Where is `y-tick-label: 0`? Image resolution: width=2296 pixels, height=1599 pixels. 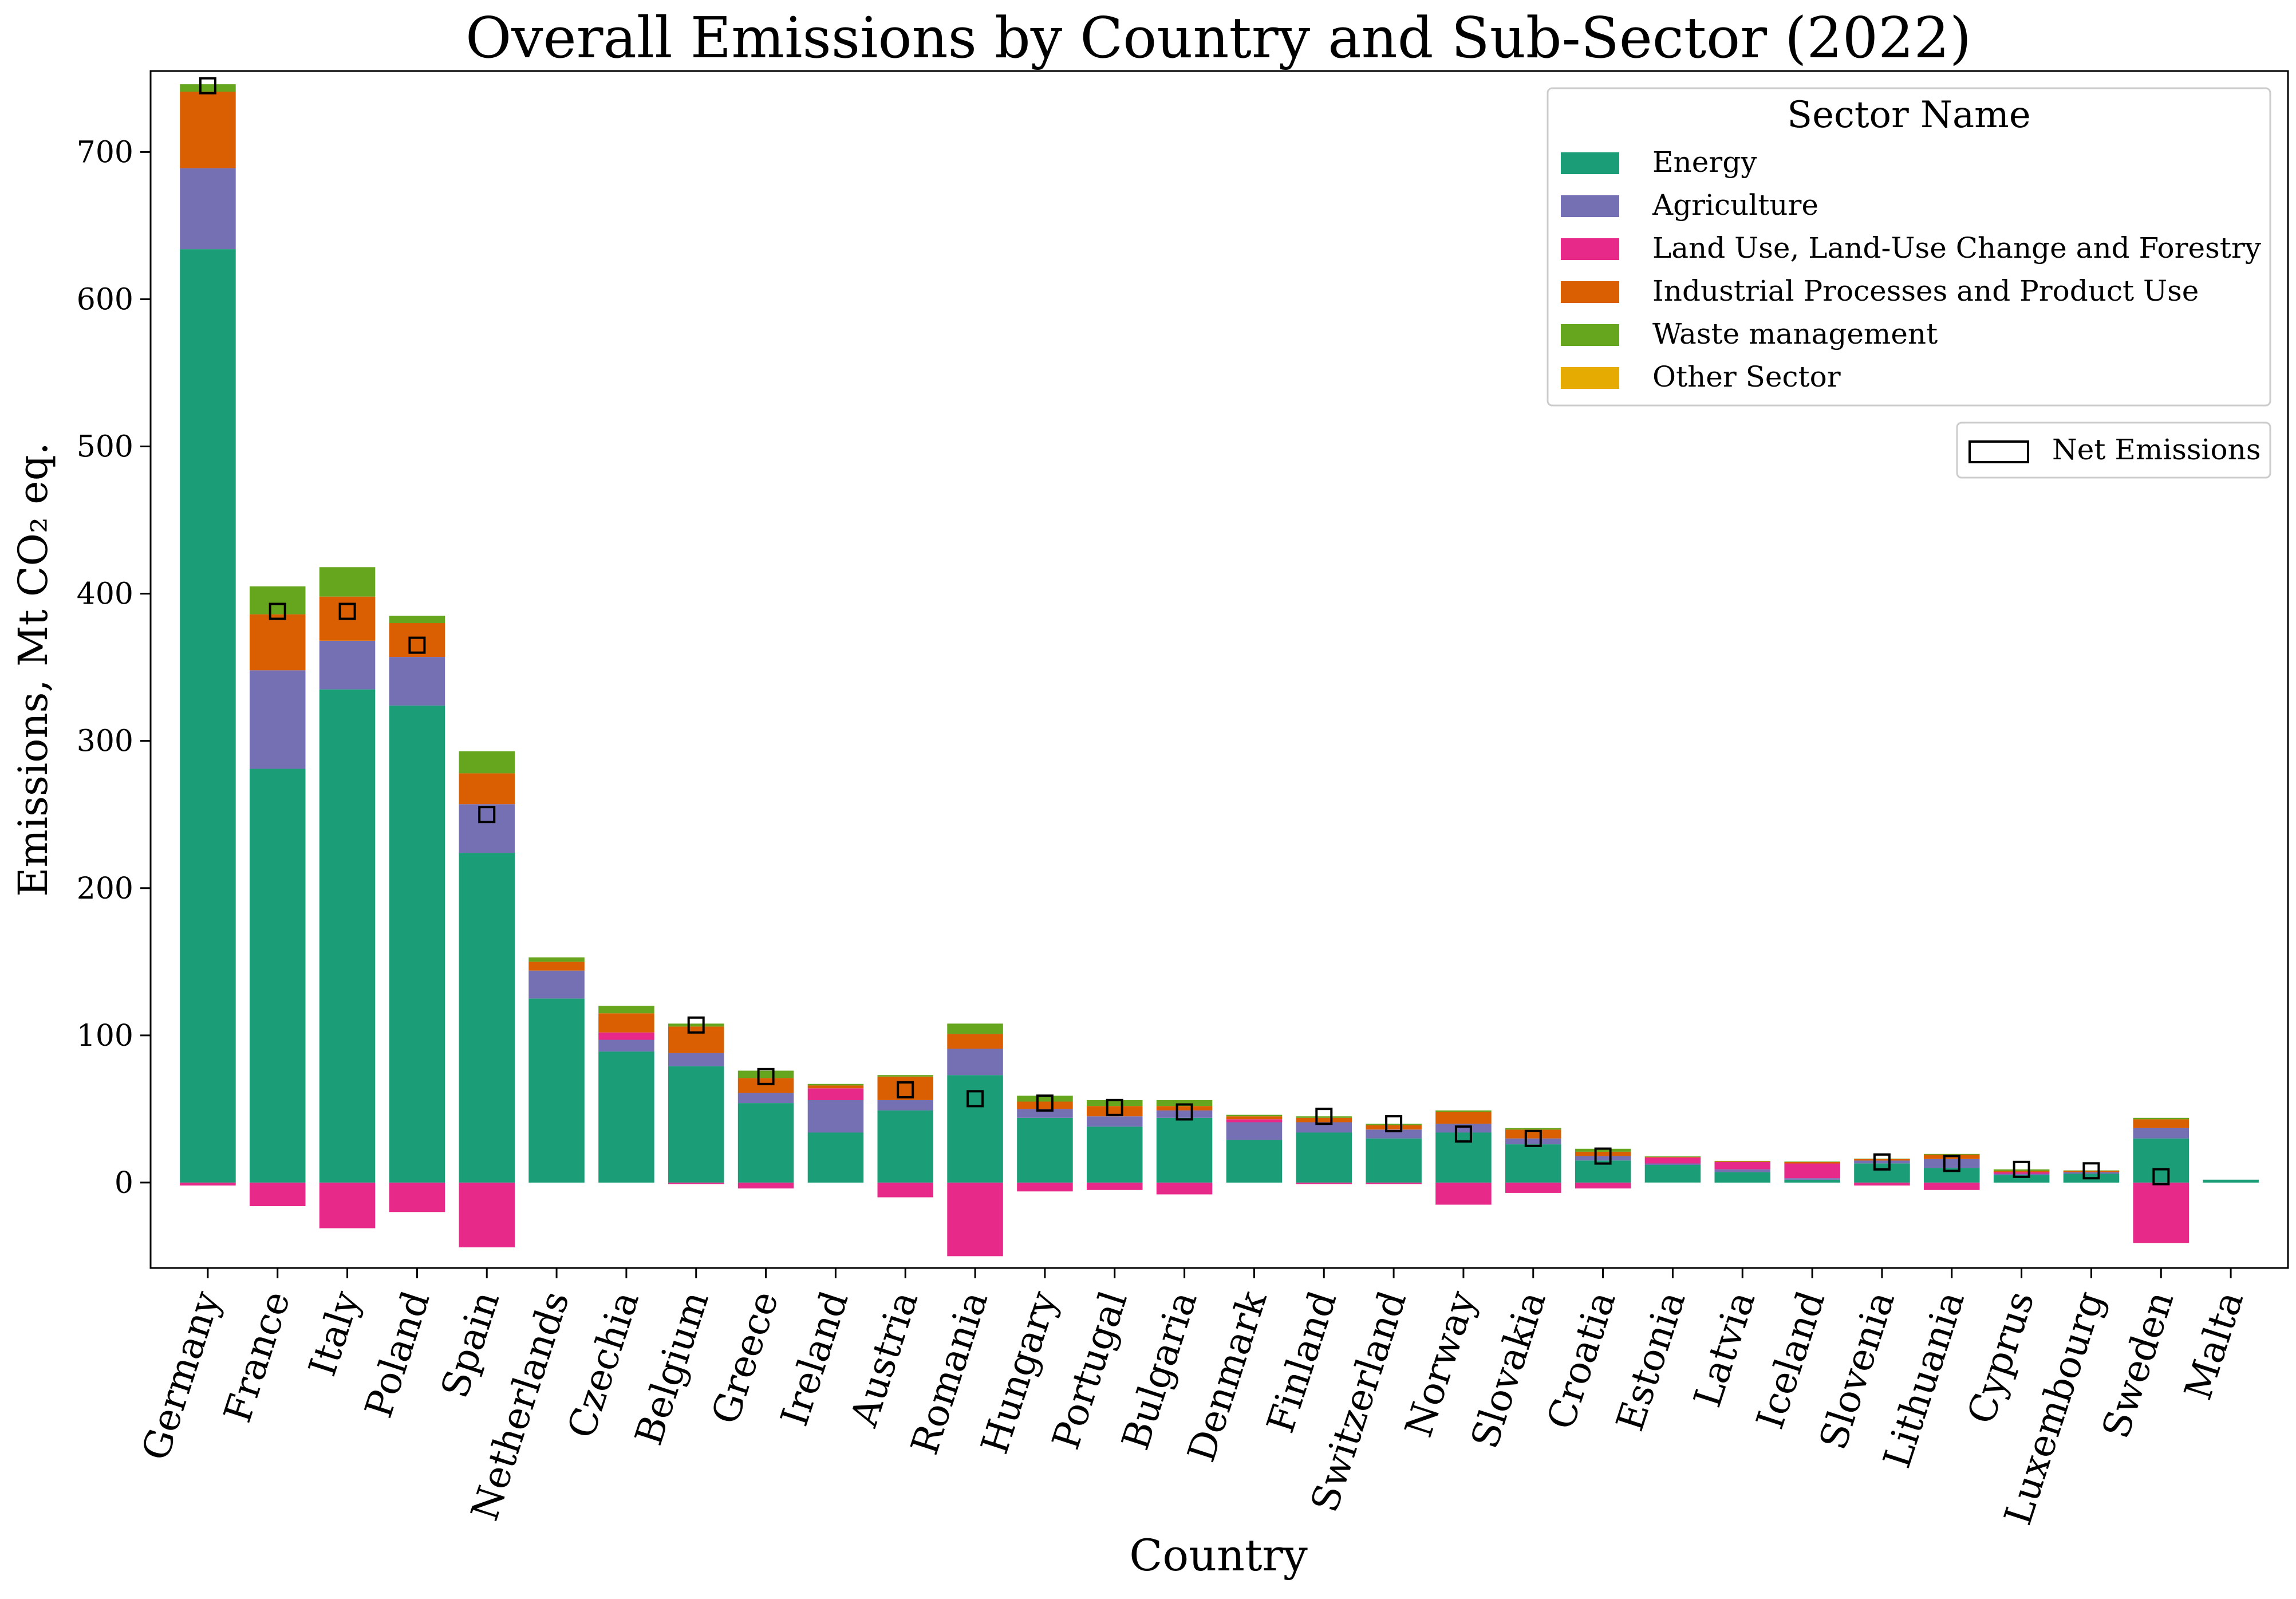
y-tick-label: 0 is located at coordinates (124, 1183).